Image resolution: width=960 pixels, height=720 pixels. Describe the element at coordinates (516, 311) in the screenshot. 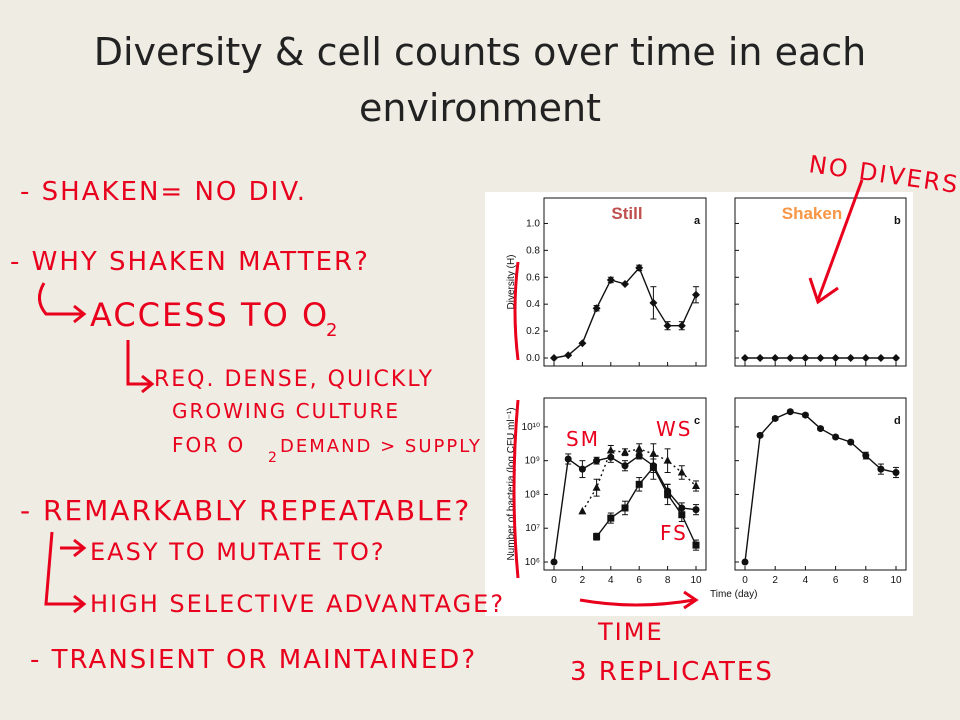

I see `ybracket-top` at that location.